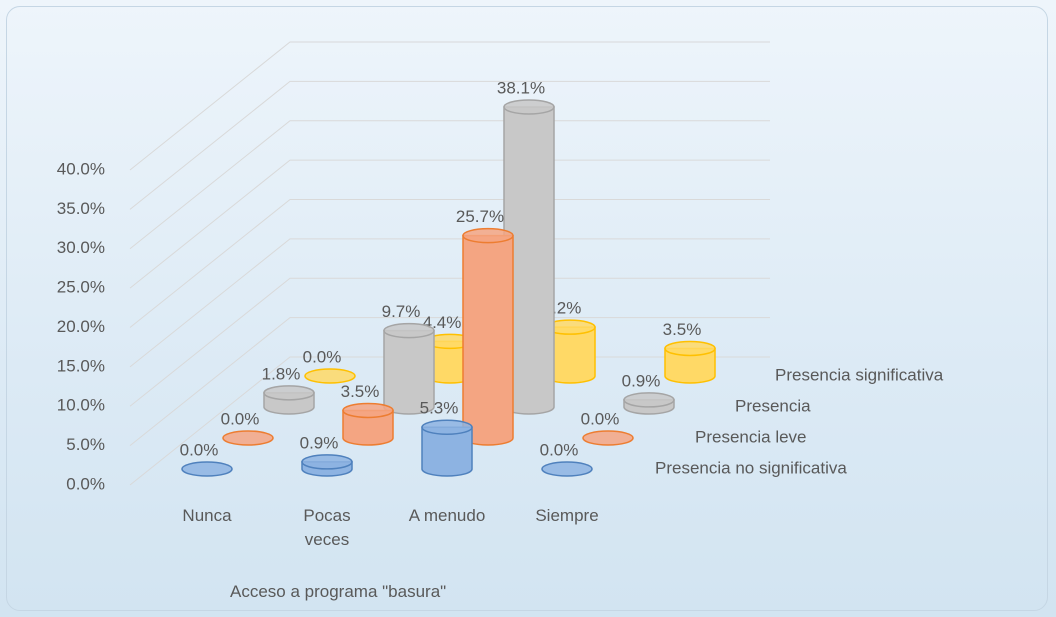 This screenshot has height=617, width=1056. What do you see at coordinates (81, 168) in the screenshot?
I see `y-tick-label: 40.0%` at bounding box center [81, 168].